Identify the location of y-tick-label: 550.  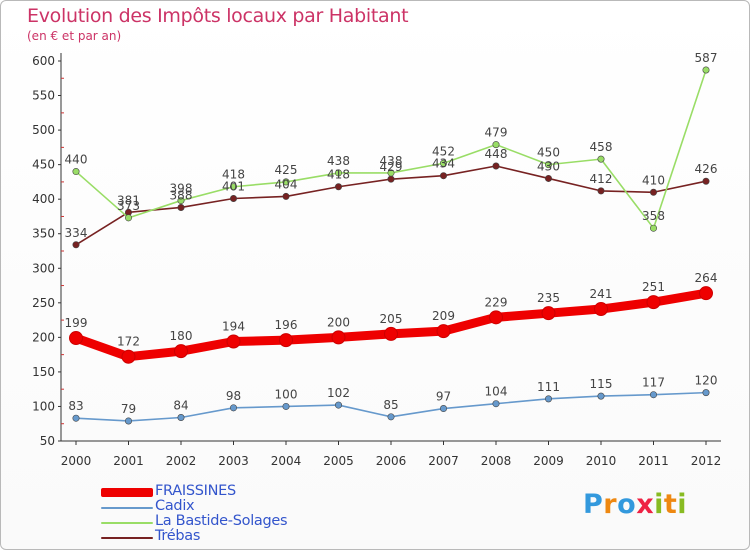
(43, 96).